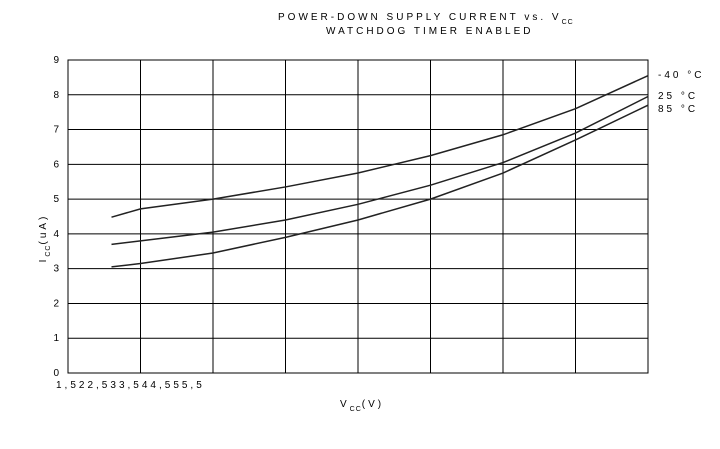 The height and width of the screenshot is (449, 720). I want to click on y-tick-label: 8, so click(57, 95).